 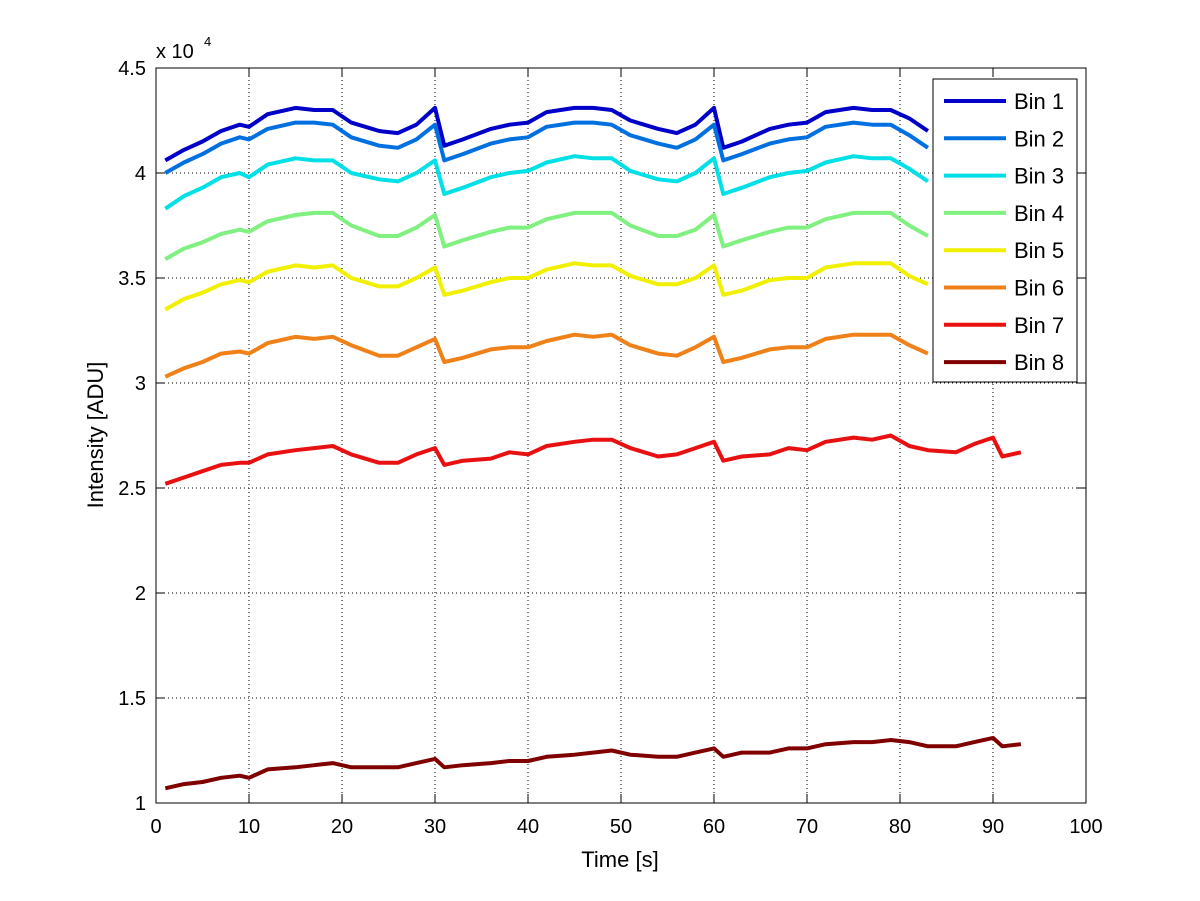 I want to click on x-tick-label: 60, so click(x=714, y=827).